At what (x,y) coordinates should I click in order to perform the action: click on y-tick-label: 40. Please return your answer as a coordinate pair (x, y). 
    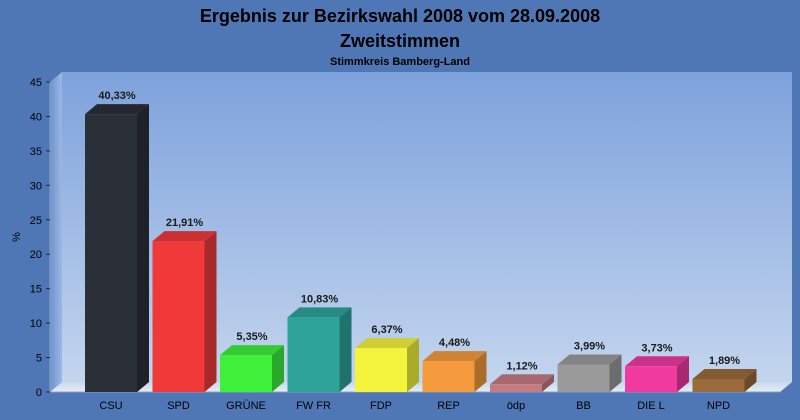
    Looking at the image, I should click on (36, 117).